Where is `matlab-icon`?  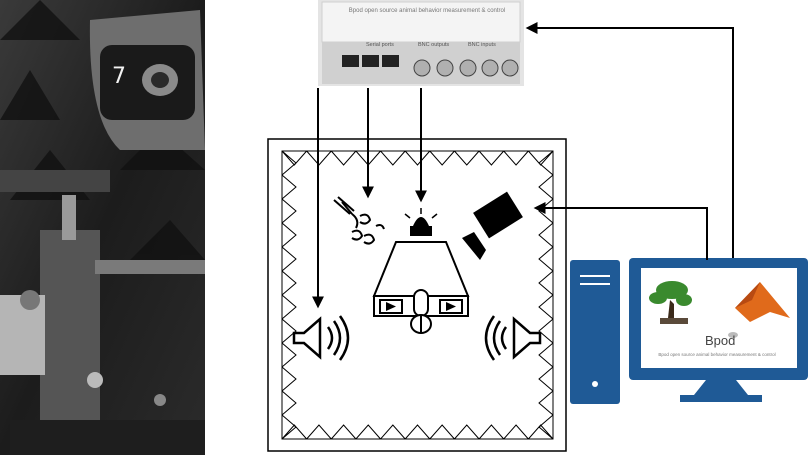 matlab-icon is located at coordinates (762, 302).